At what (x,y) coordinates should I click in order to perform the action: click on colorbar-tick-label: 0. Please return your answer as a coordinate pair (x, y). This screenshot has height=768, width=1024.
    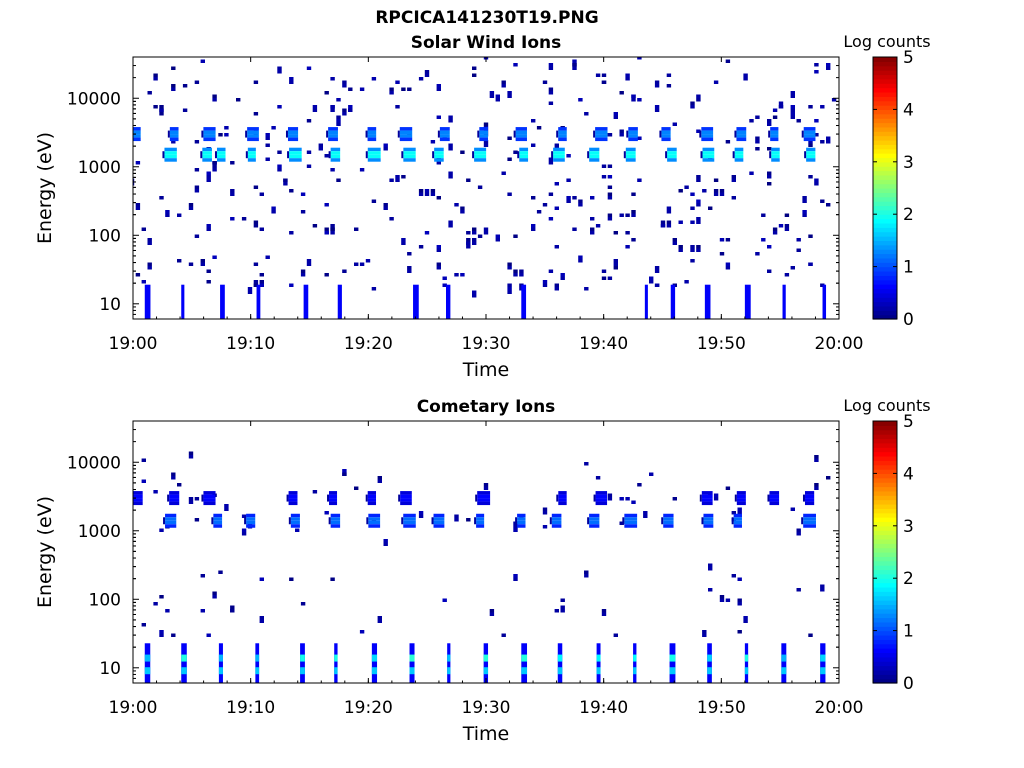
    Looking at the image, I should click on (908, 684).